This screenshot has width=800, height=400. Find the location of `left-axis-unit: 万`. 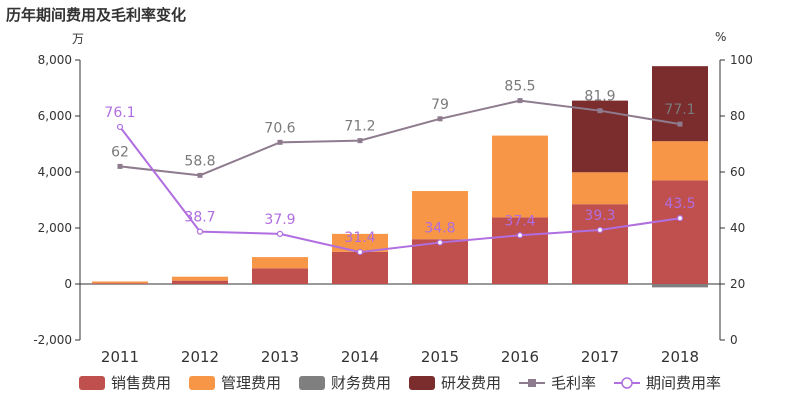

left-axis-unit: 万 is located at coordinates (78, 39).